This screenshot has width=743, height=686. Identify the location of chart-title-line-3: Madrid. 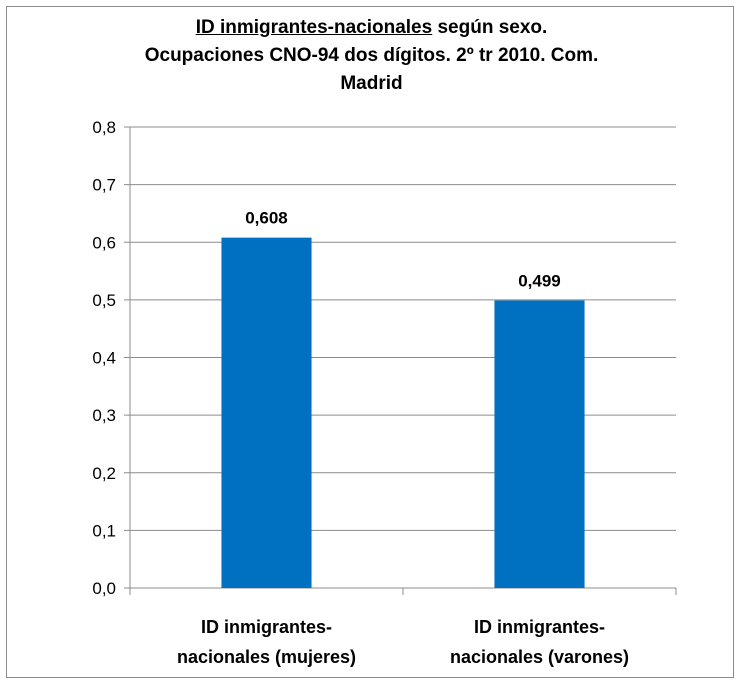
(371, 83).